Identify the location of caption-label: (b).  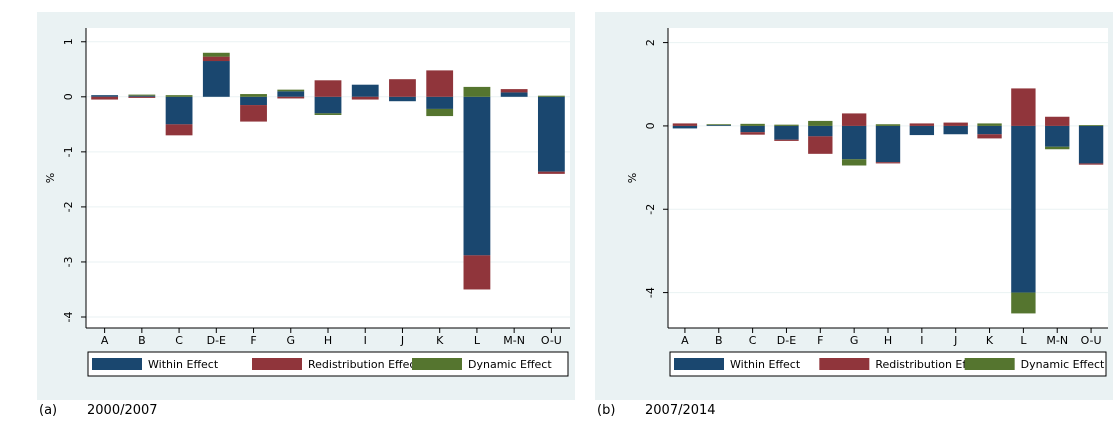
(606, 410).